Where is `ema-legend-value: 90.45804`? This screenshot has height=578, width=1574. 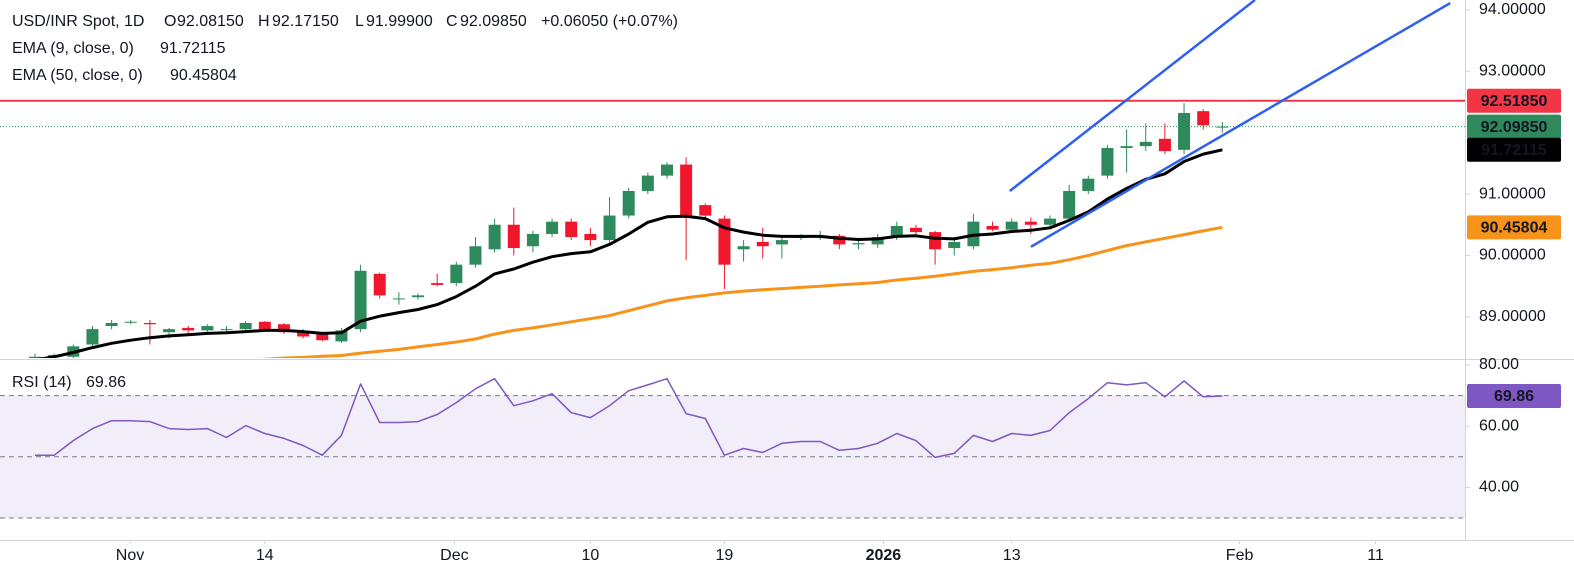 ema-legend-value: 90.45804 is located at coordinates (203, 75).